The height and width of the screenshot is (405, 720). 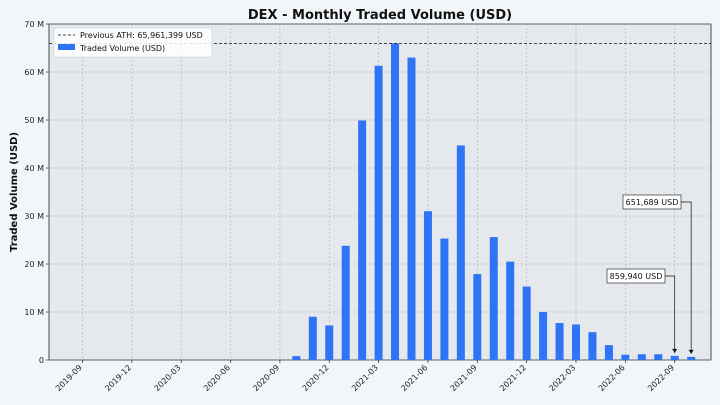 I want to click on y-tick-label: 10 M, so click(x=34, y=312).